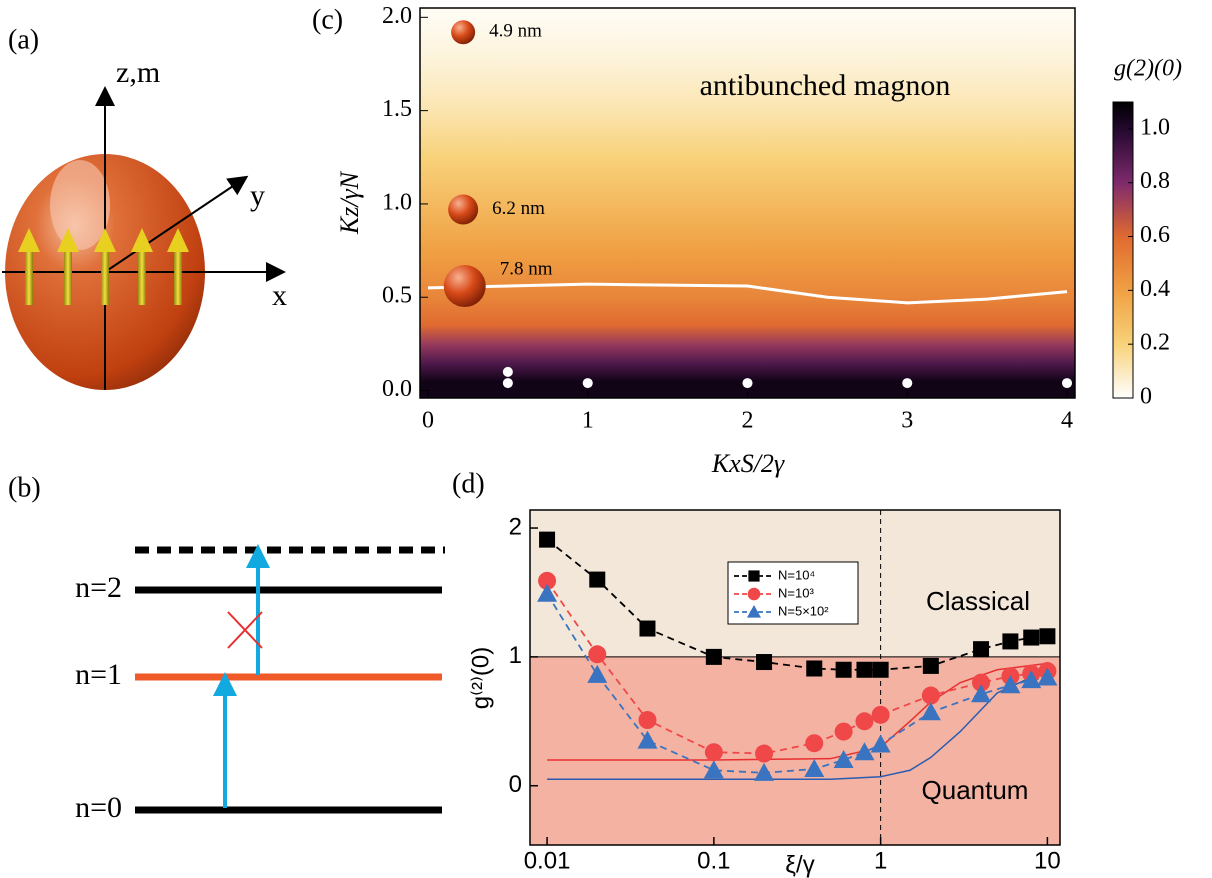  I want to click on spin-arrows, so click(103, 266).